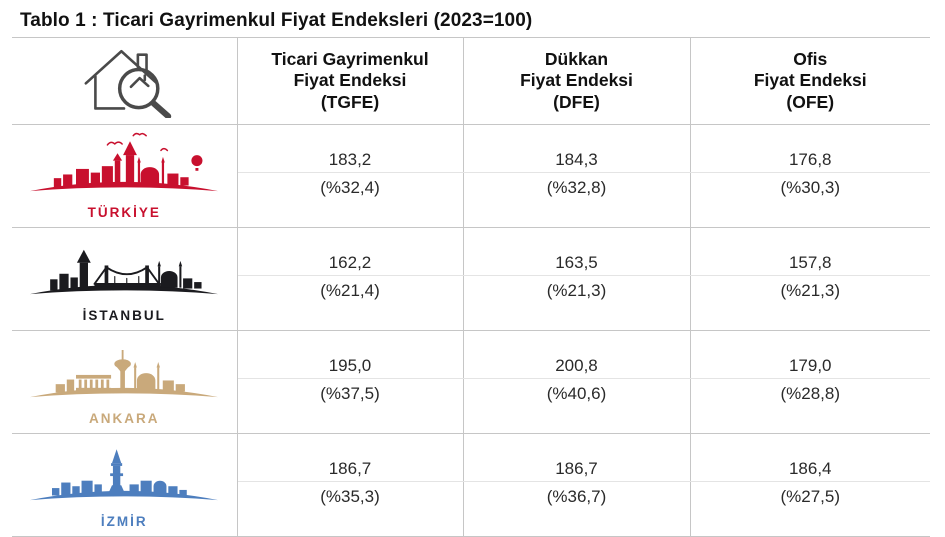  Describe the element at coordinates (810, 200) in the screenshot. I see `change-turkiye-ofe: (%30,3)` at that location.